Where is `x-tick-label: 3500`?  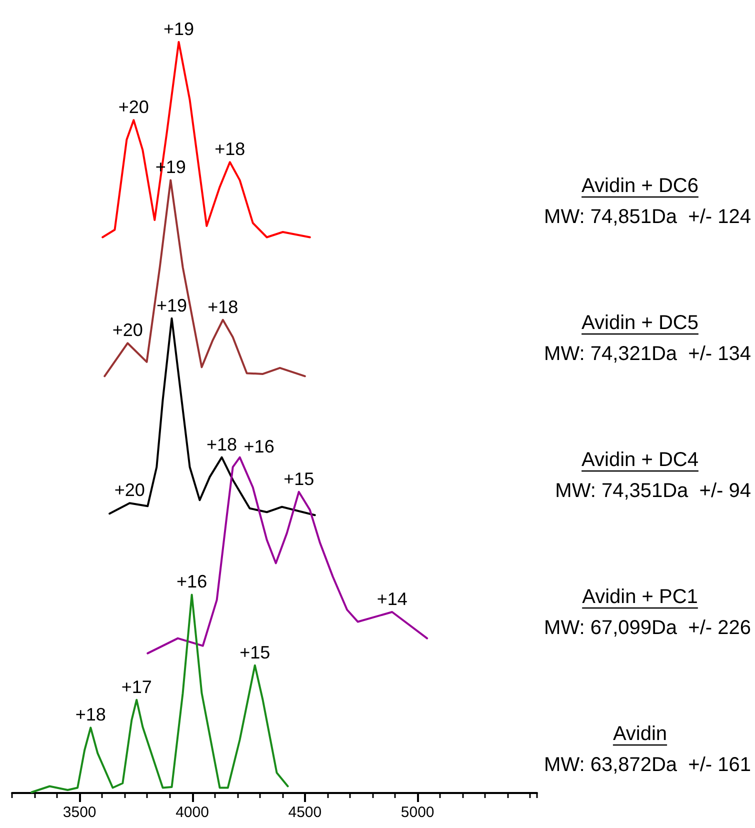 x-tick-label: 3500 is located at coordinates (79, 812).